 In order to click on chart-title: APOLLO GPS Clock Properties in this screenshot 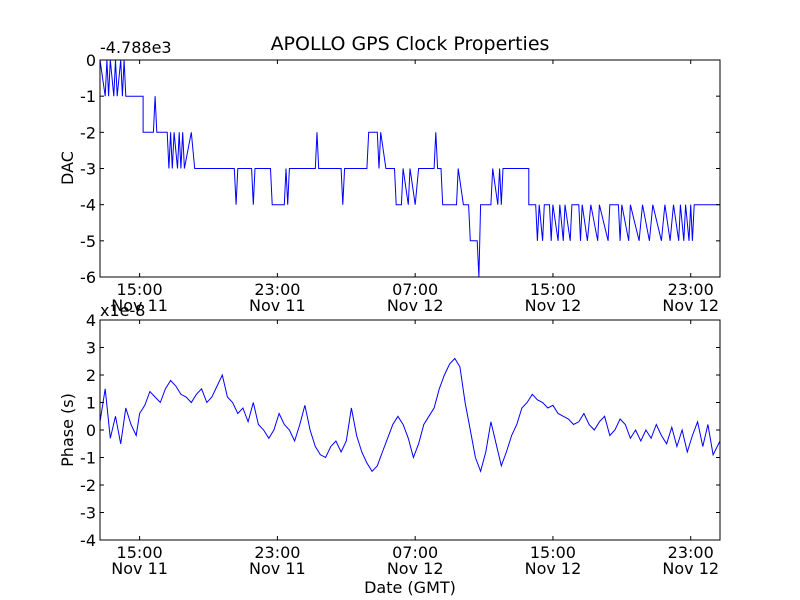, I will do `click(410, 44)`.